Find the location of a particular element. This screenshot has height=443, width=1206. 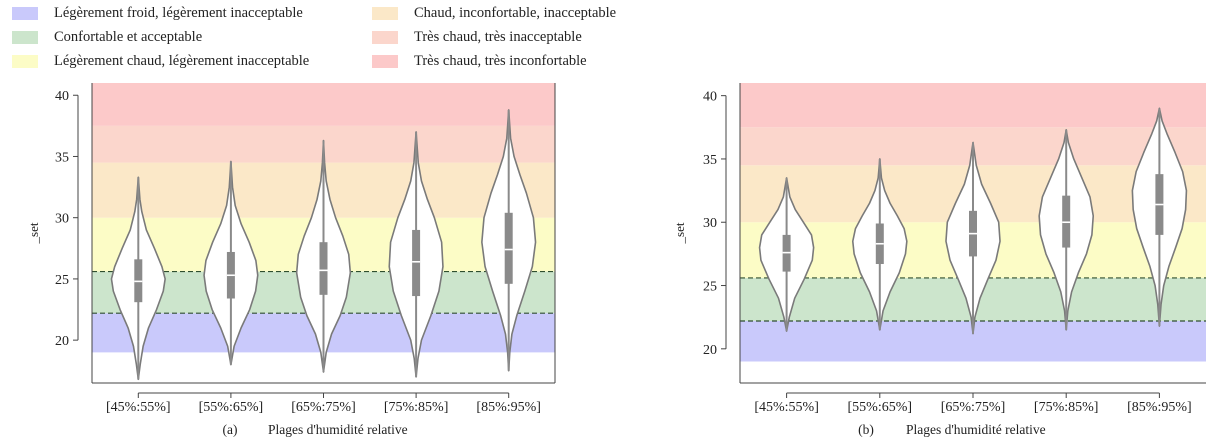

legend-label: Très chaud, très inacceptable is located at coordinates (498, 36).